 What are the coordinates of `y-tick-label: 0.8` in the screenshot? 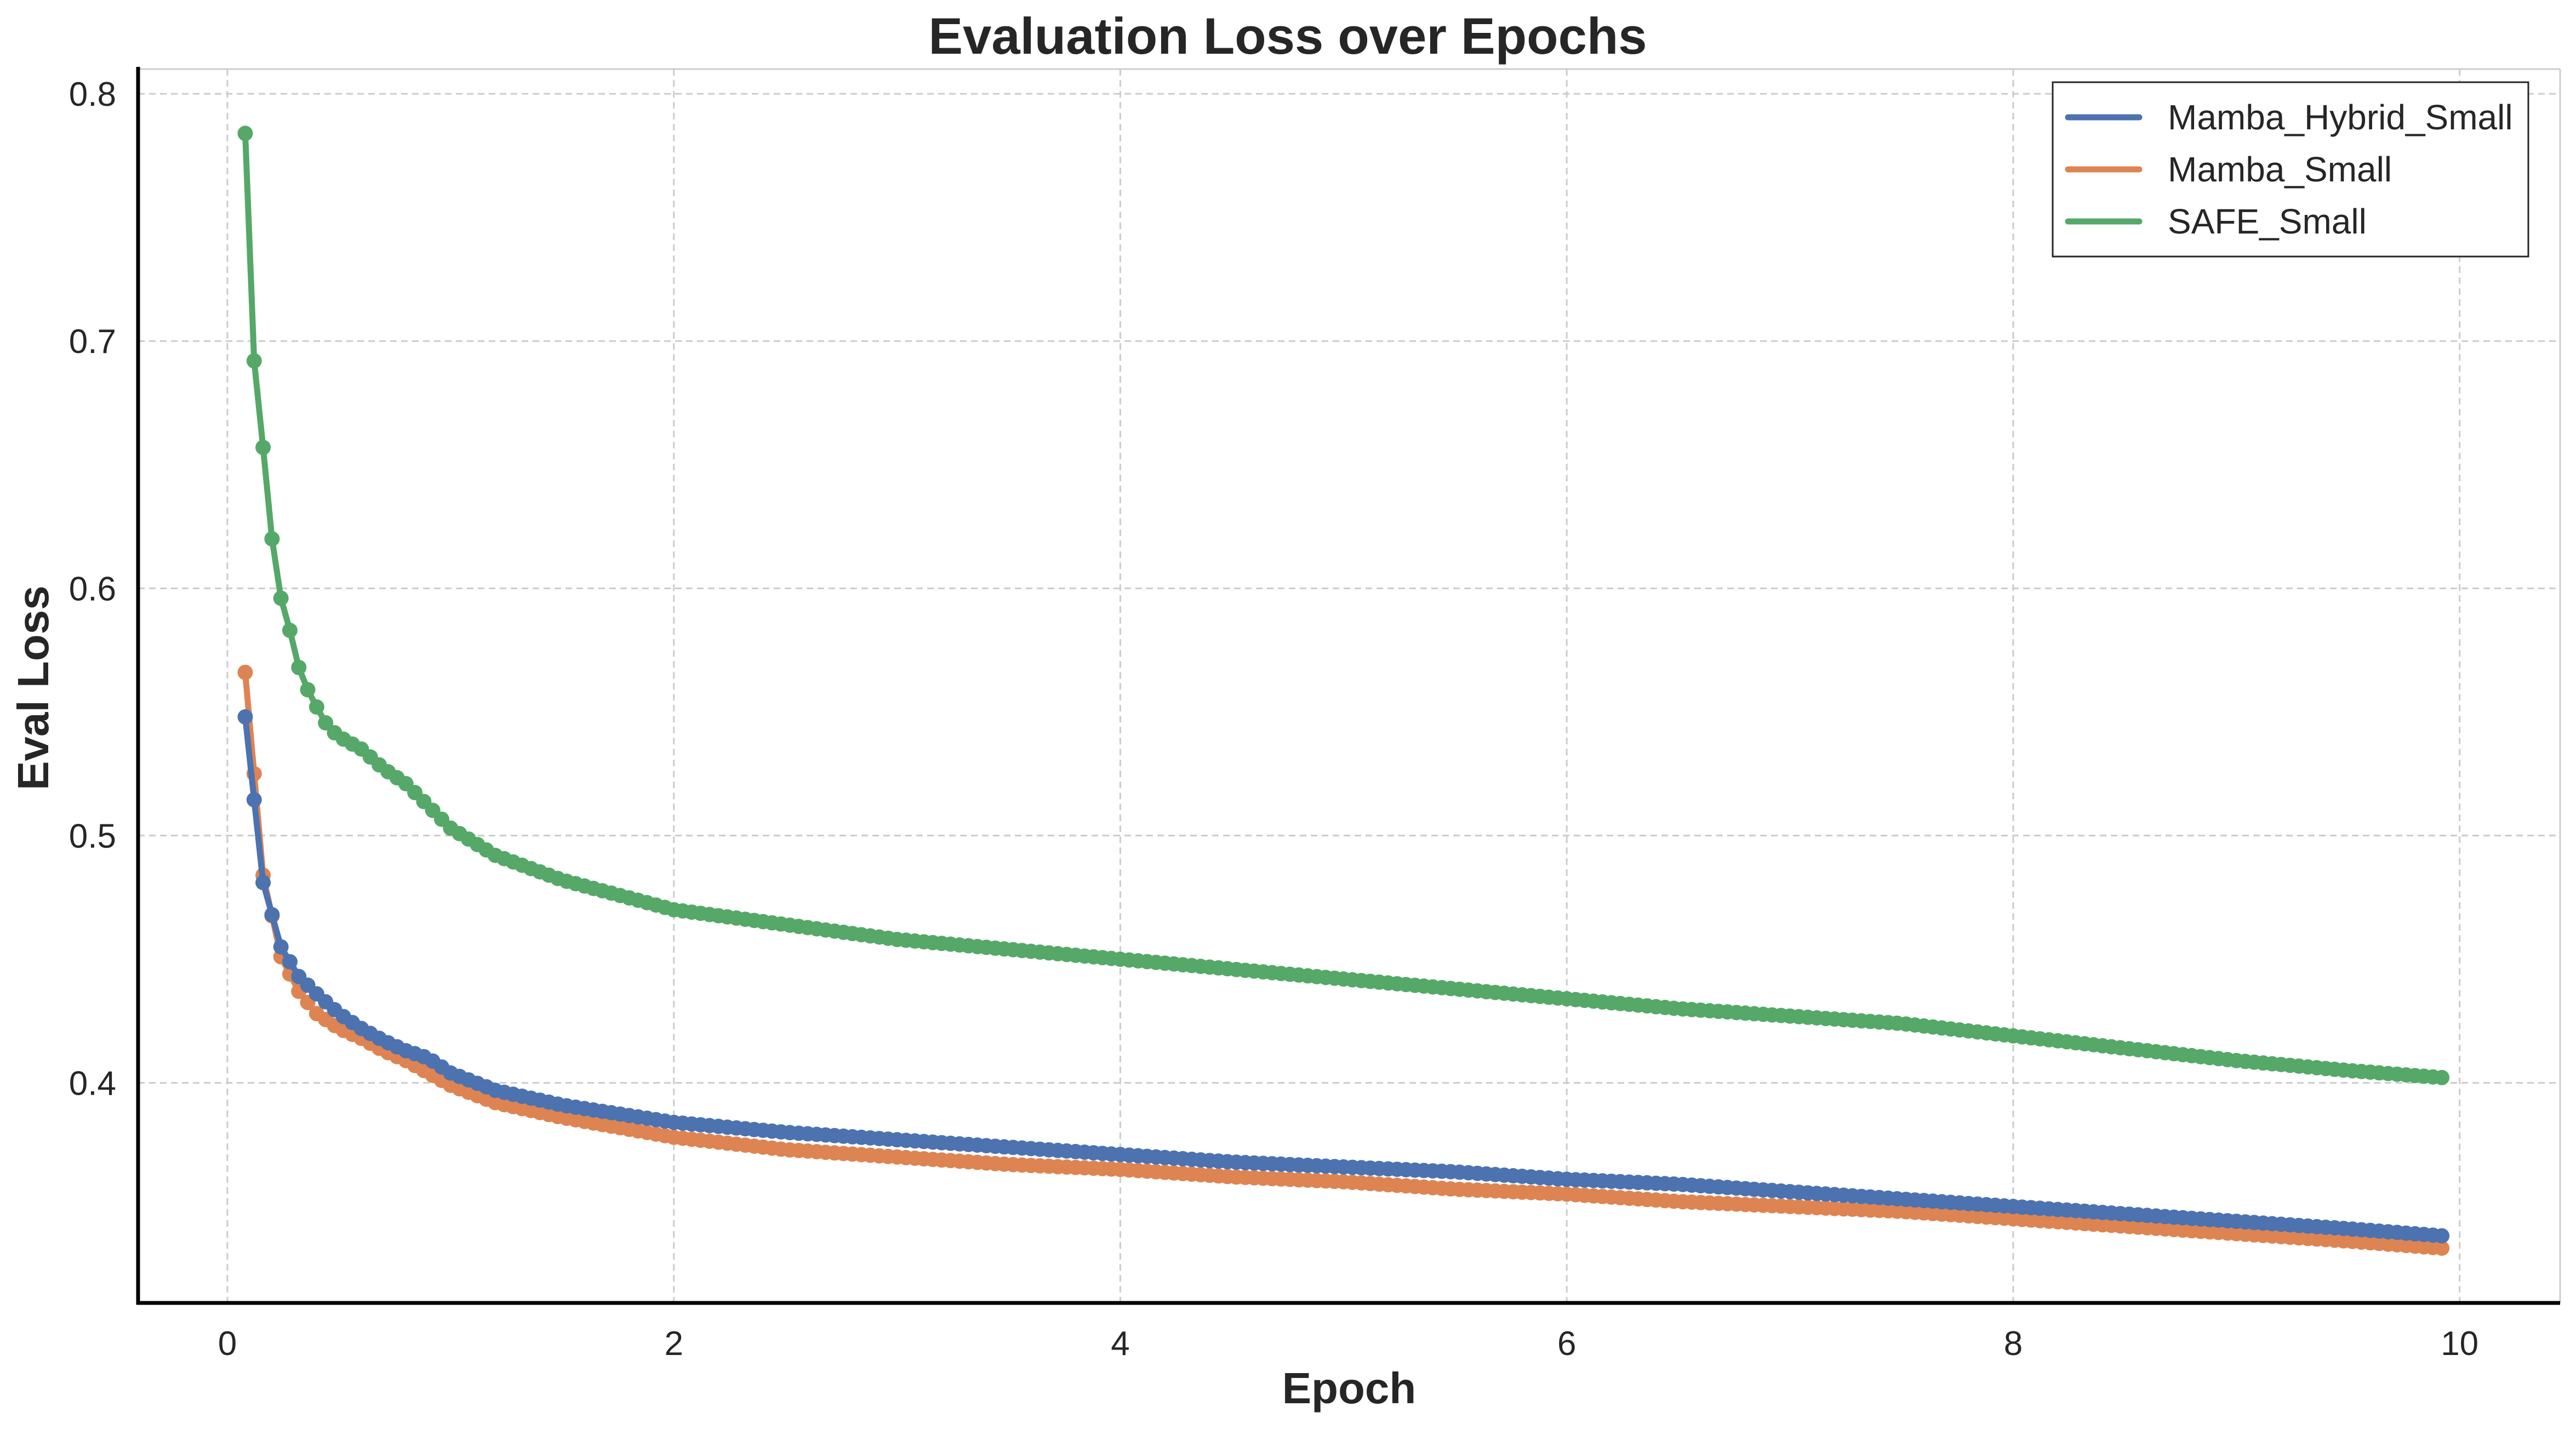 It's located at (93, 94).